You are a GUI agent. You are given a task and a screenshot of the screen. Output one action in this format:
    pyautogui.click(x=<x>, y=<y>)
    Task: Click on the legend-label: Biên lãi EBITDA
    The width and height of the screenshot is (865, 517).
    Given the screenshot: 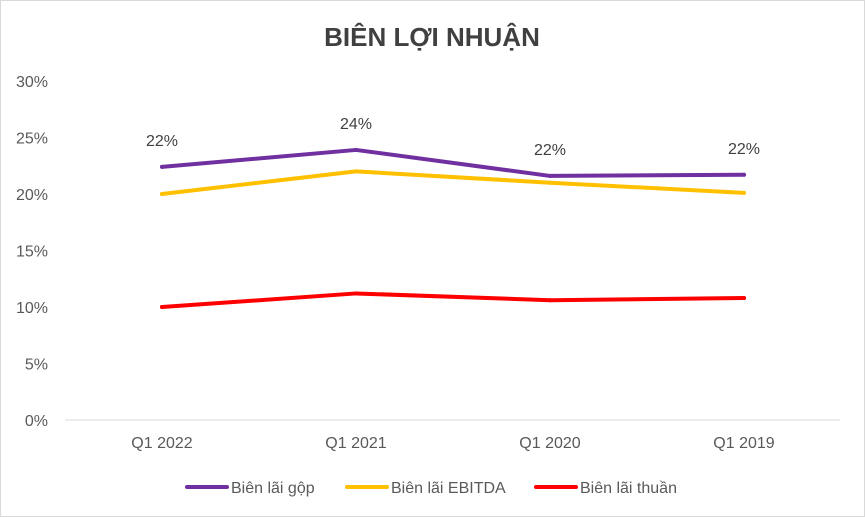 What is the action you would take?
    pyautogui.click(x=448, y=488)
    